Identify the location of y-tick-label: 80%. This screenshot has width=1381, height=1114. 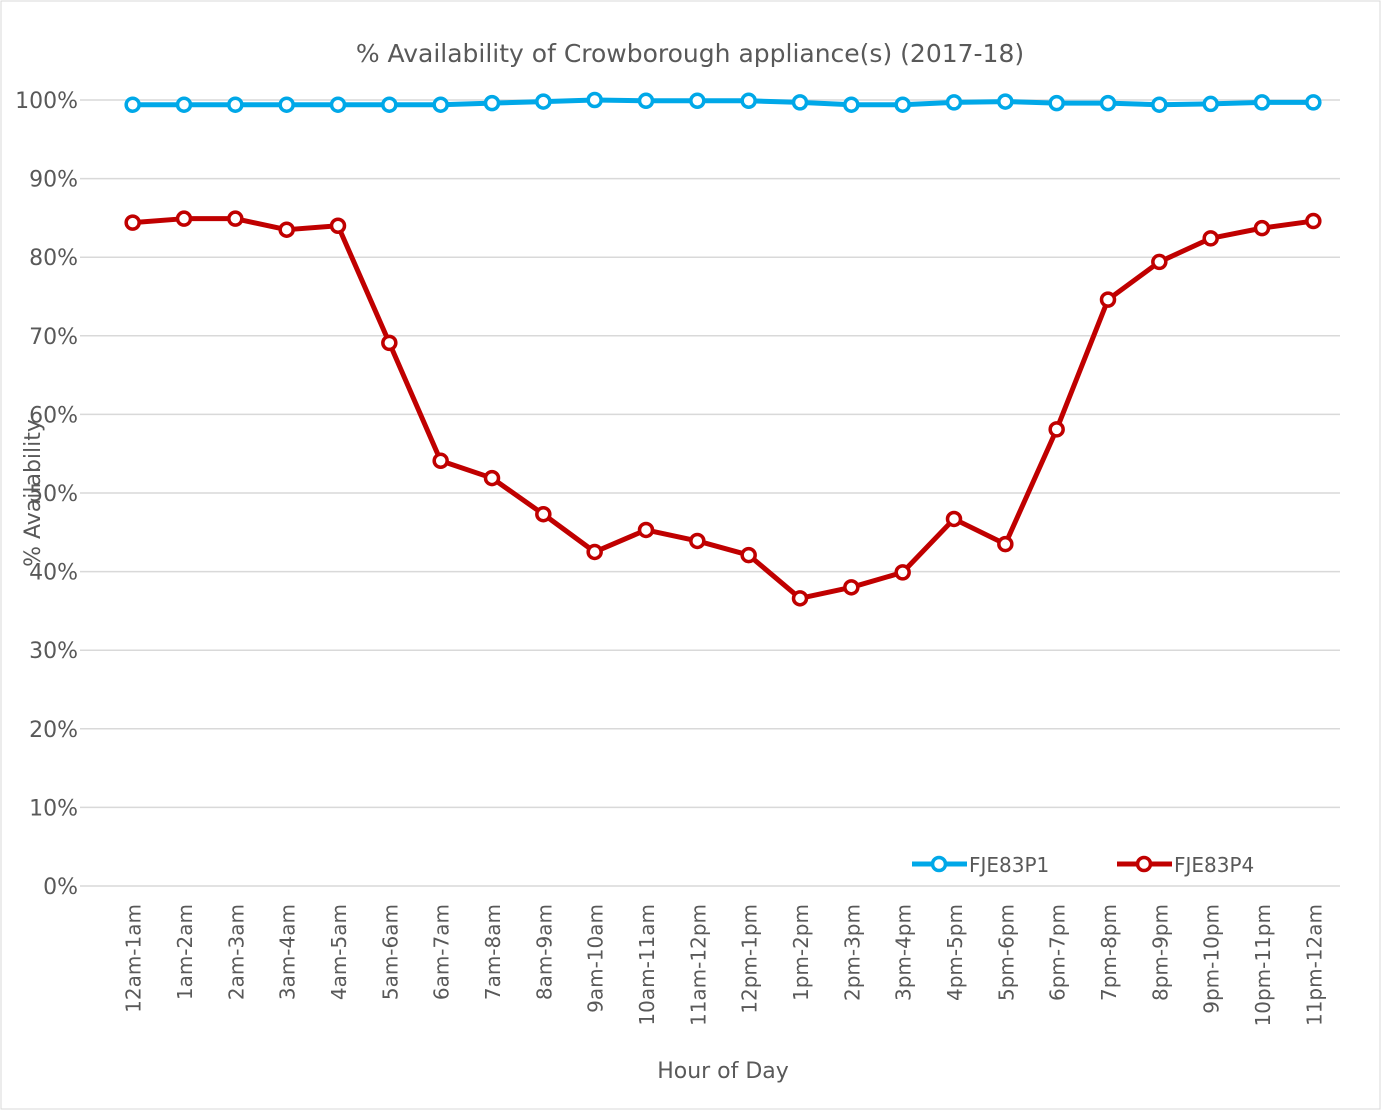
(53, 258).